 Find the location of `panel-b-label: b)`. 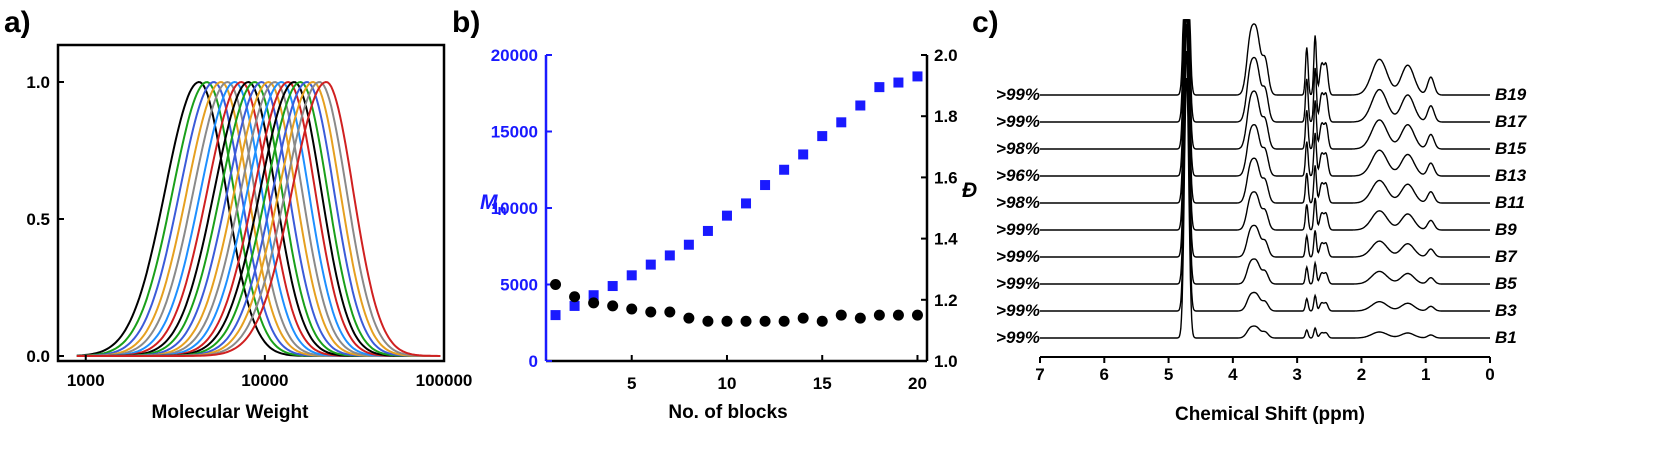

panel-b-label: b) is located at coordinates (466, 22).